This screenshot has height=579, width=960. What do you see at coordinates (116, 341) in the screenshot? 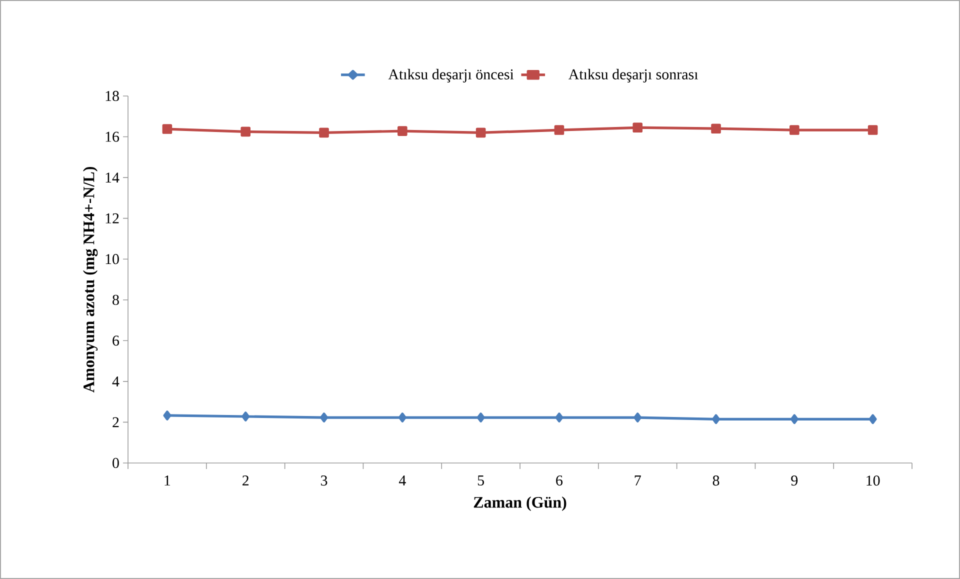
I see `y-tick-label: 6` at bounding box center [116, 341].